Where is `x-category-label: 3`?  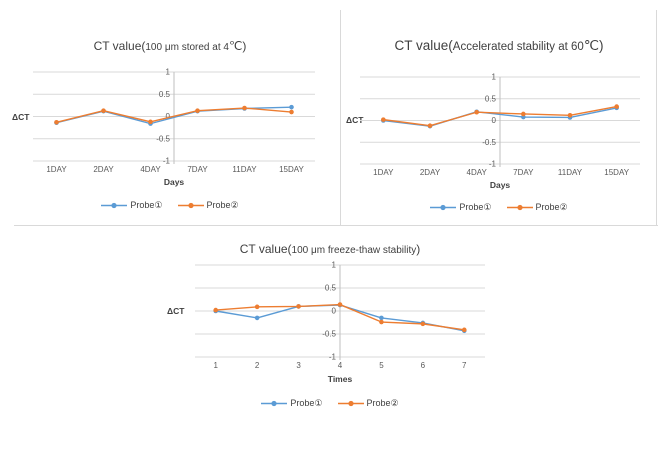
x-category-label: 3 is located at coordinates (298, 365).